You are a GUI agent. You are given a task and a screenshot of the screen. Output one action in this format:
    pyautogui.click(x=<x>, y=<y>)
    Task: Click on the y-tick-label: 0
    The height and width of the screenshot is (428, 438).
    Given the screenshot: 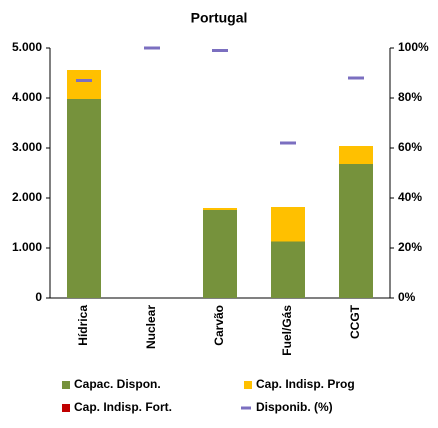 What is the action you would take?
    pyautogui.click(x=38, y=297)
    